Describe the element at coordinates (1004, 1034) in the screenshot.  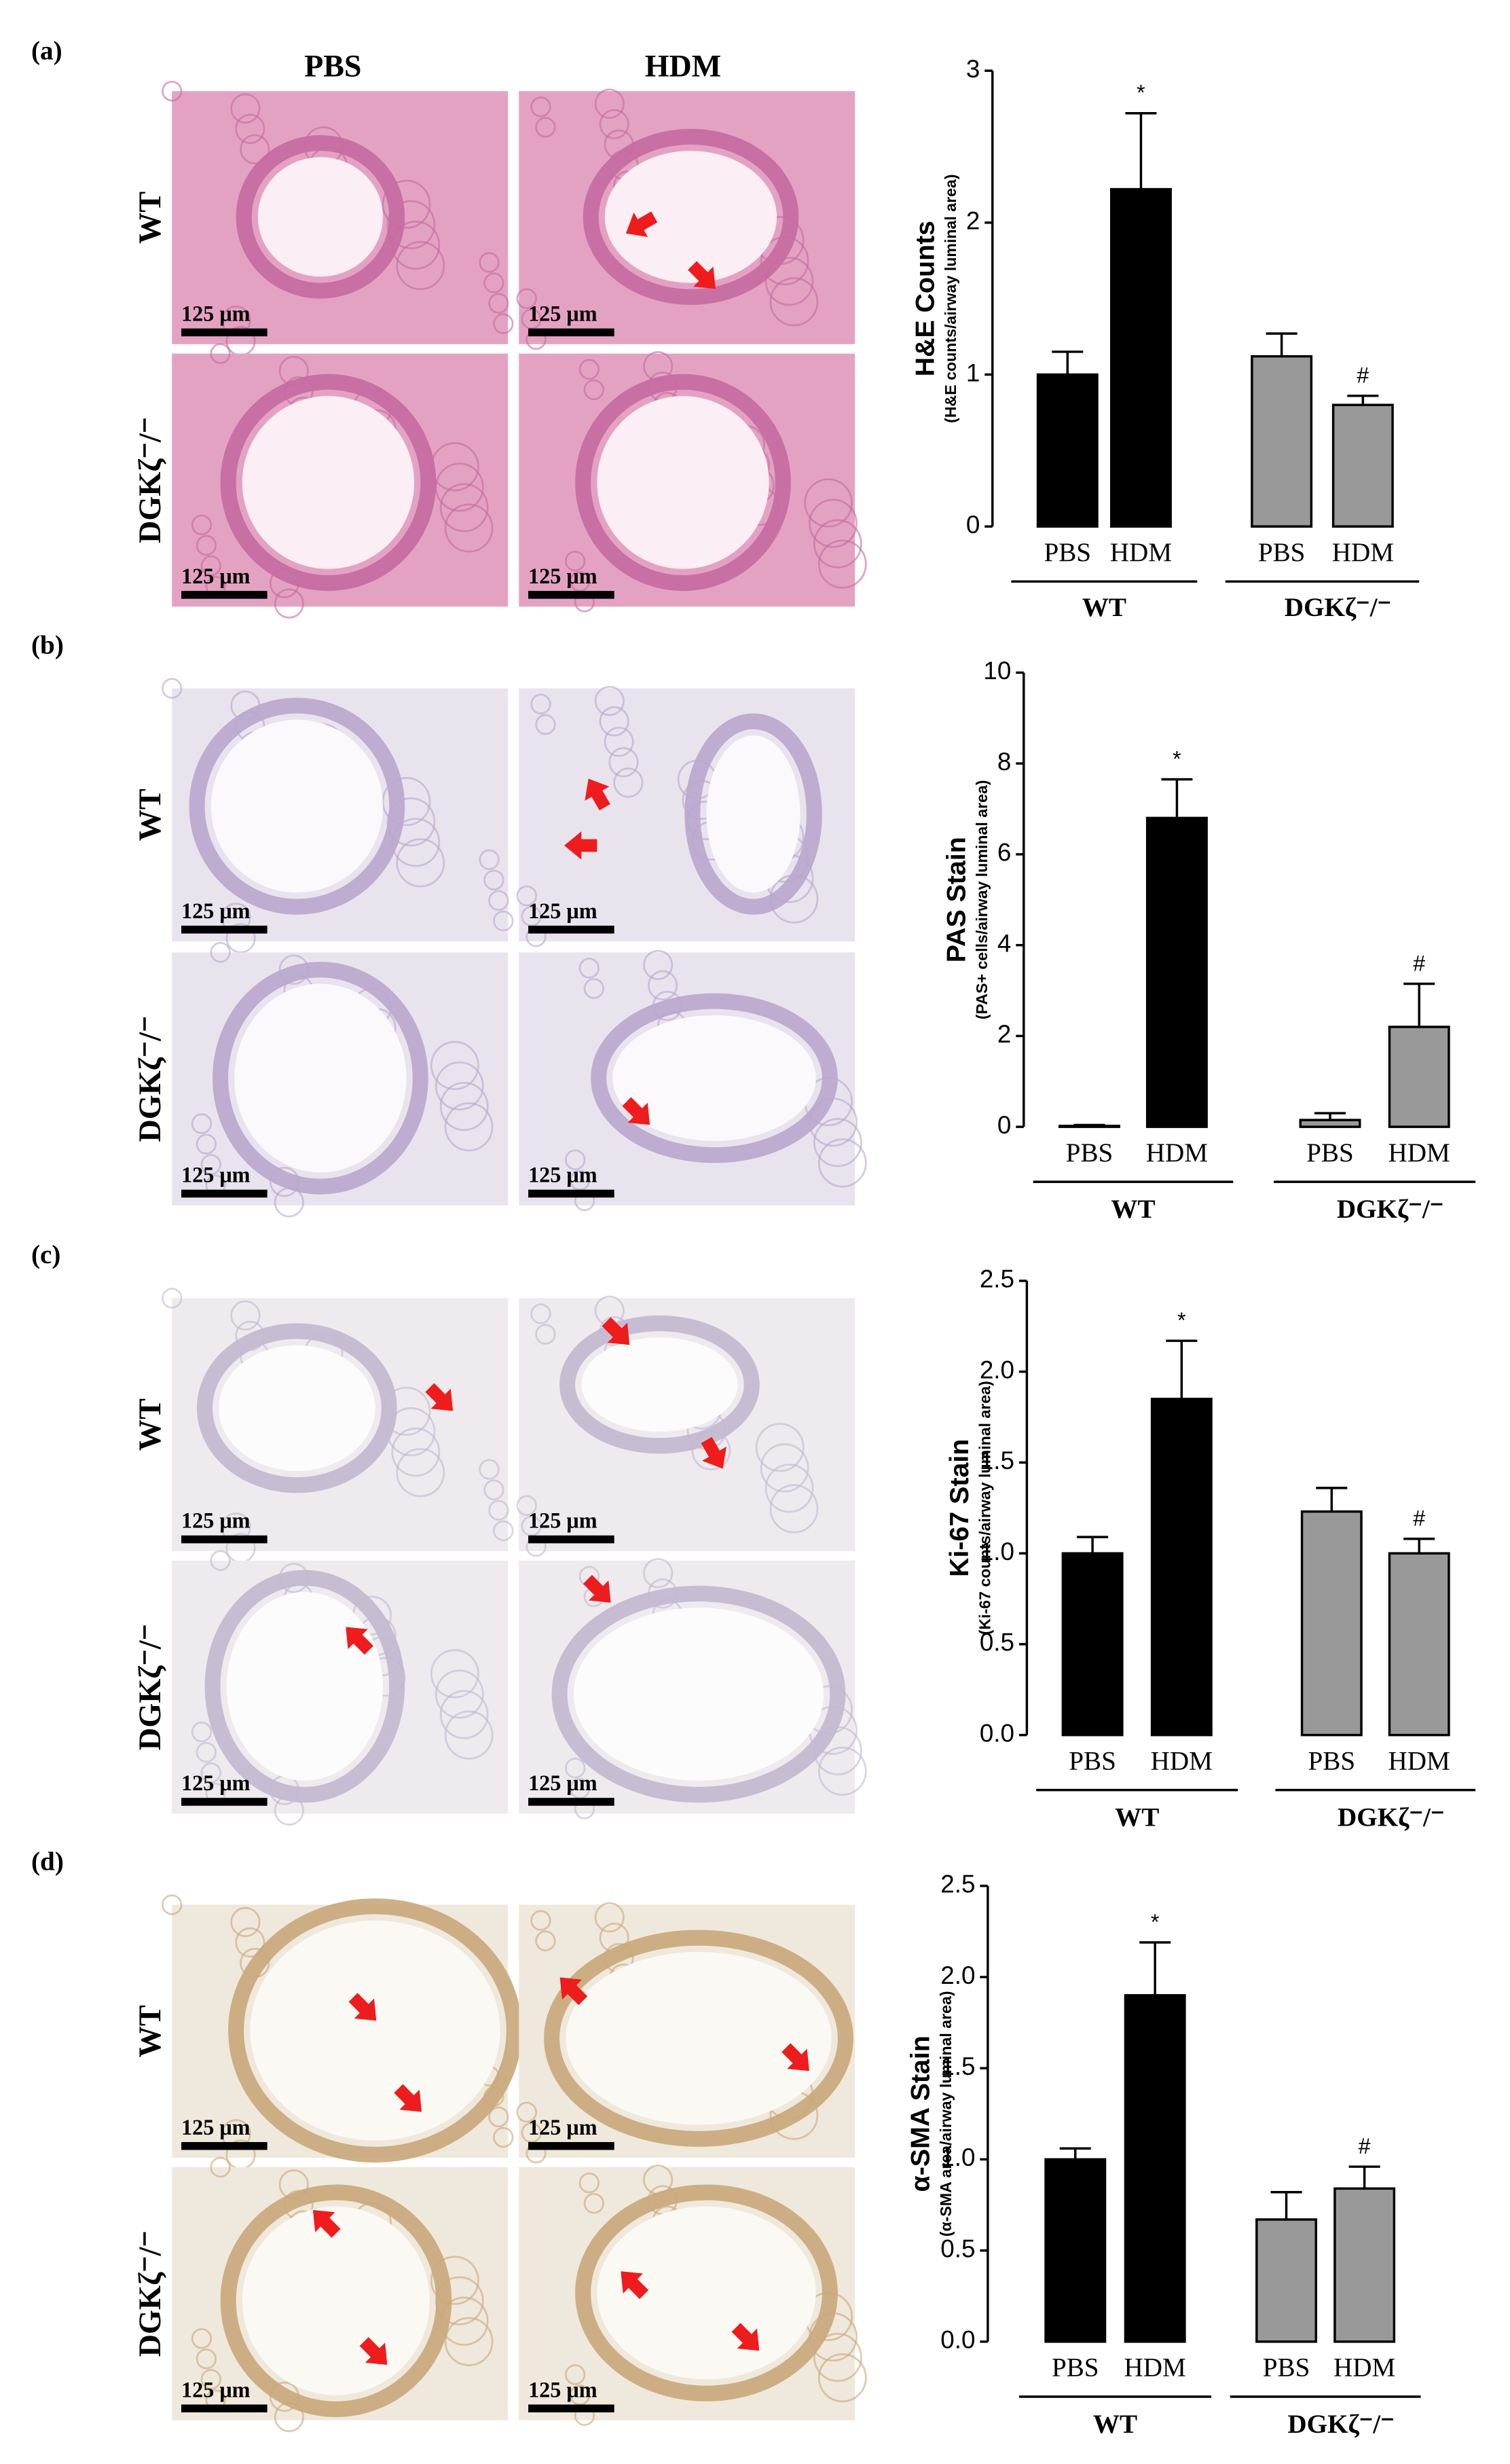
I see `y-tick-label: 2` at that location.